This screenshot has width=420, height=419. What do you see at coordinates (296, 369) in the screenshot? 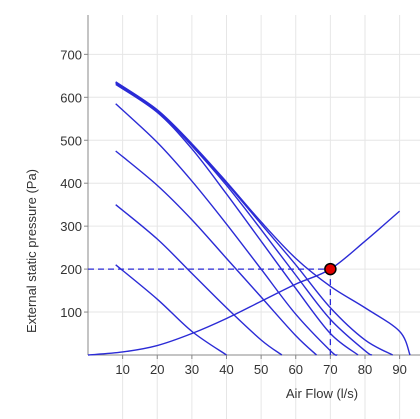
I see `x-tick-label: 60` at bounding box center [296, 369].